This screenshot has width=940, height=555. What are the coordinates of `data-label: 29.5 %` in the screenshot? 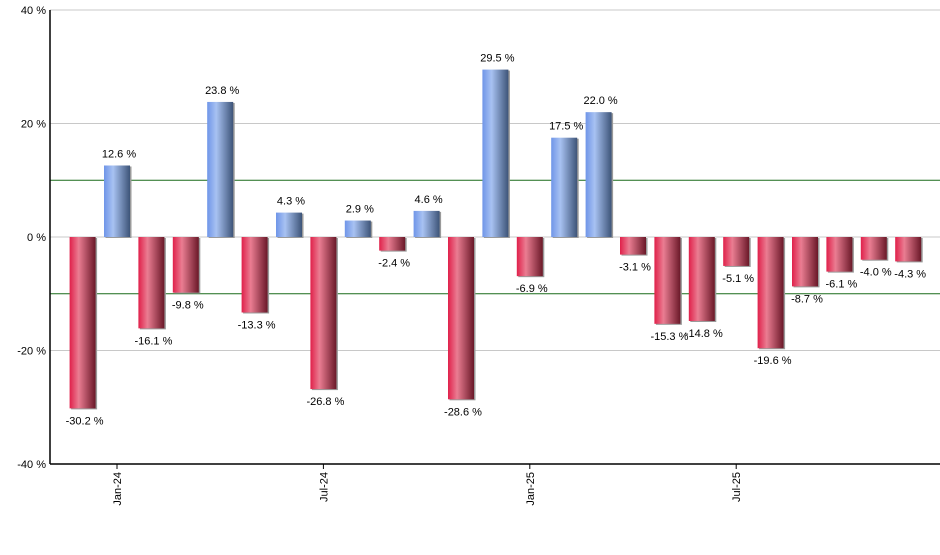 It's located at (497, 59).